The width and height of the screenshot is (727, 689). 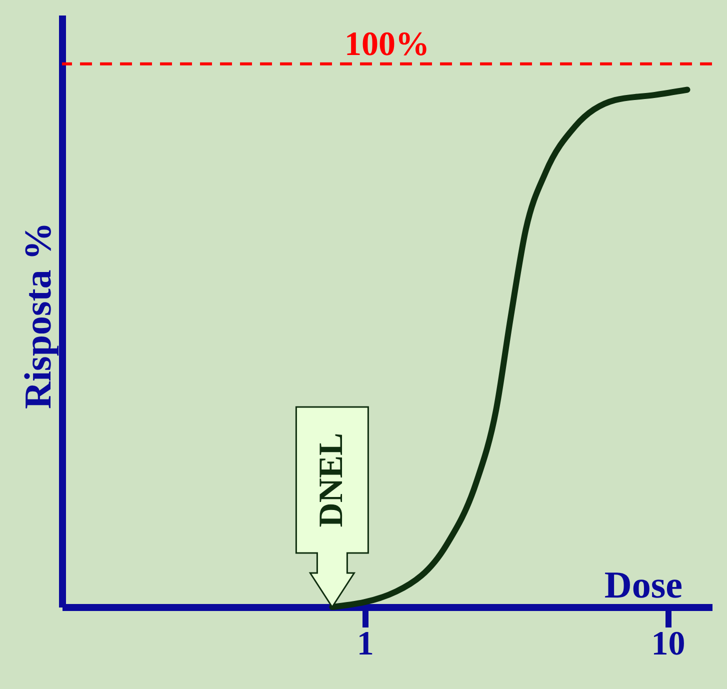 What do you see at coordinates (668, 644) in the screenshot?
I see `x-tick-label: 10` at bounding box center [668, 644].